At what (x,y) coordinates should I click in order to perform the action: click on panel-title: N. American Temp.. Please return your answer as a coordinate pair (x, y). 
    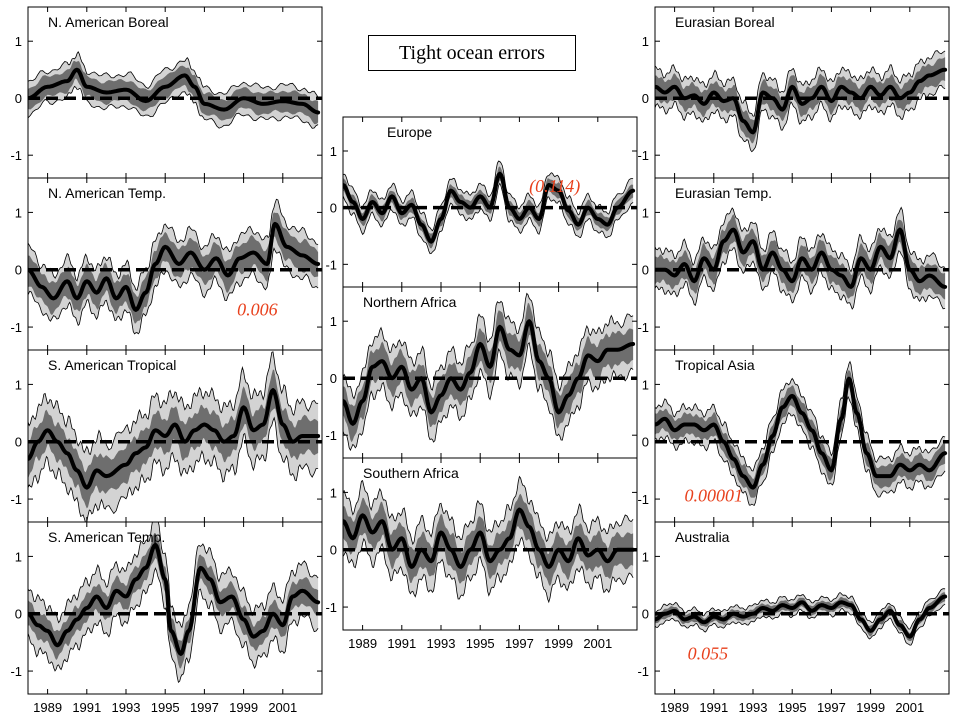
    Looking at the image, I should click on (107, 193).